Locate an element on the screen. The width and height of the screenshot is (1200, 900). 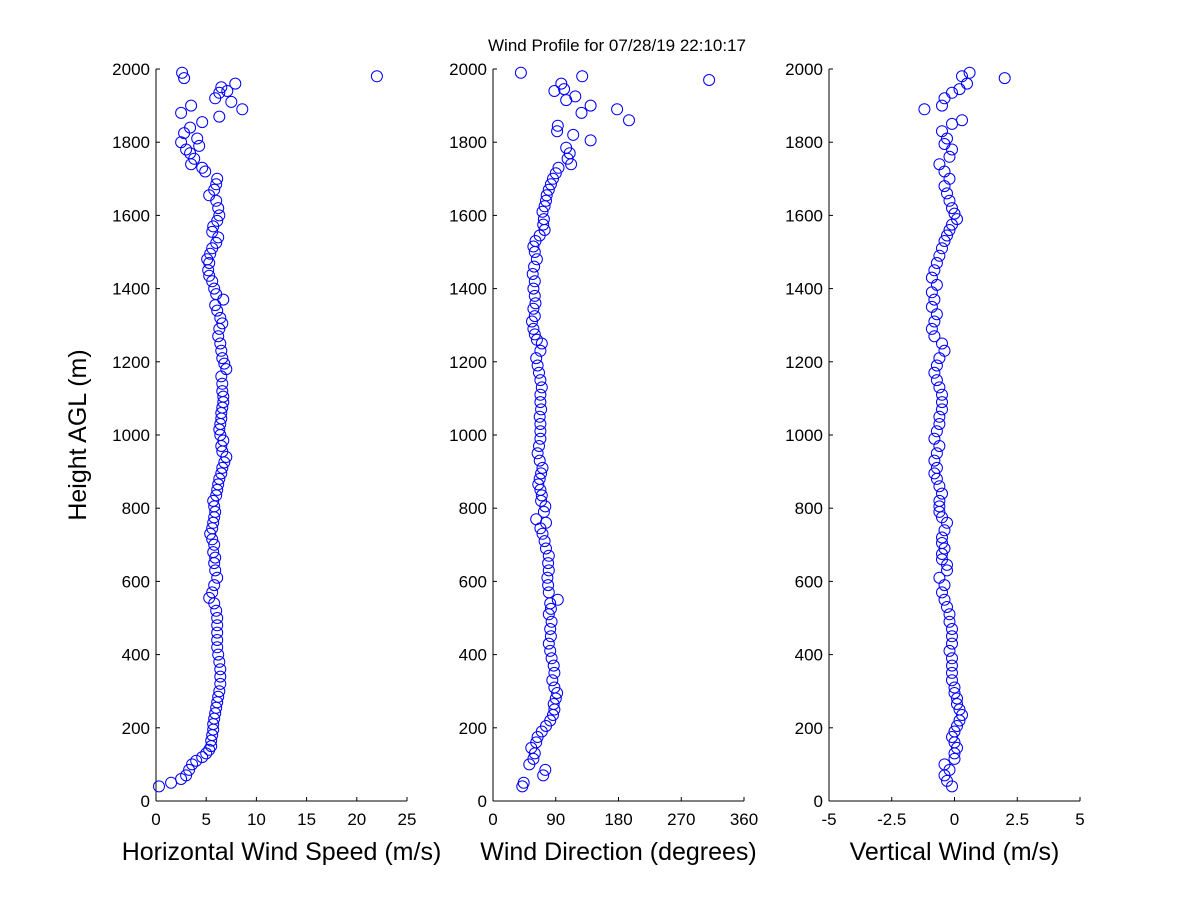
speed-y-tick-label: 600 is located at coordinates (136, 581).